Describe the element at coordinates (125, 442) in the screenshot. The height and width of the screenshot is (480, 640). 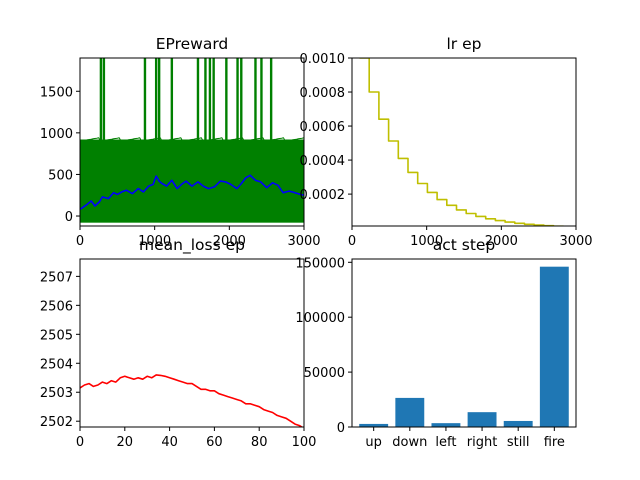
I see `x-tick-label: 20` at that location.